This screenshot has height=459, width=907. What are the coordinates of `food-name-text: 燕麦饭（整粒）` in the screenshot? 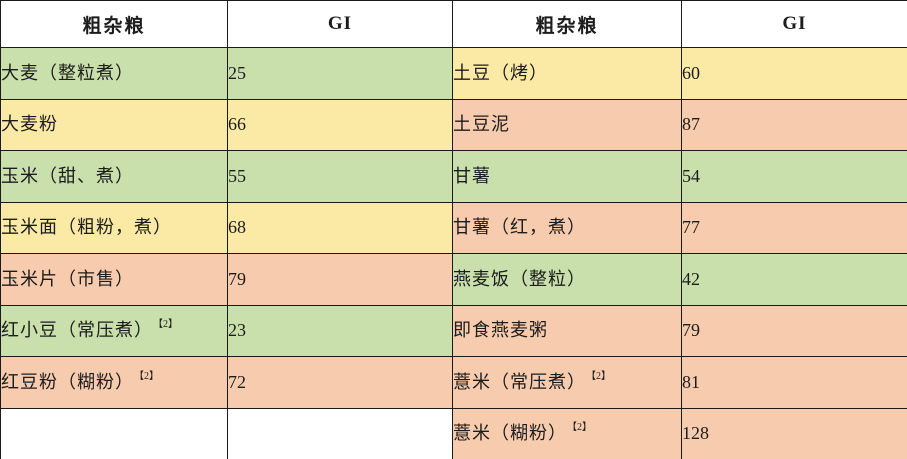 It's located at (519, 278).